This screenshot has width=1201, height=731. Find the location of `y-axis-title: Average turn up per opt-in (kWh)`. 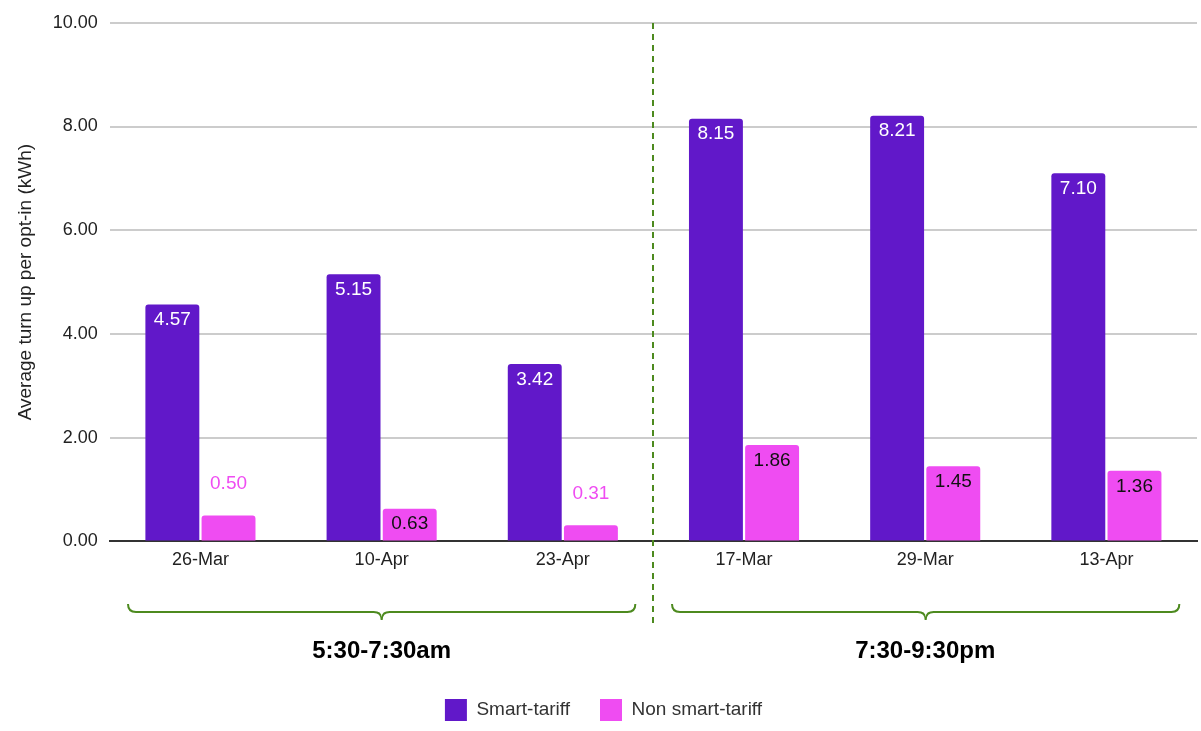

y-axis-title: Average turn up per opt-in (kWh) is located at coordinates (24, 282).